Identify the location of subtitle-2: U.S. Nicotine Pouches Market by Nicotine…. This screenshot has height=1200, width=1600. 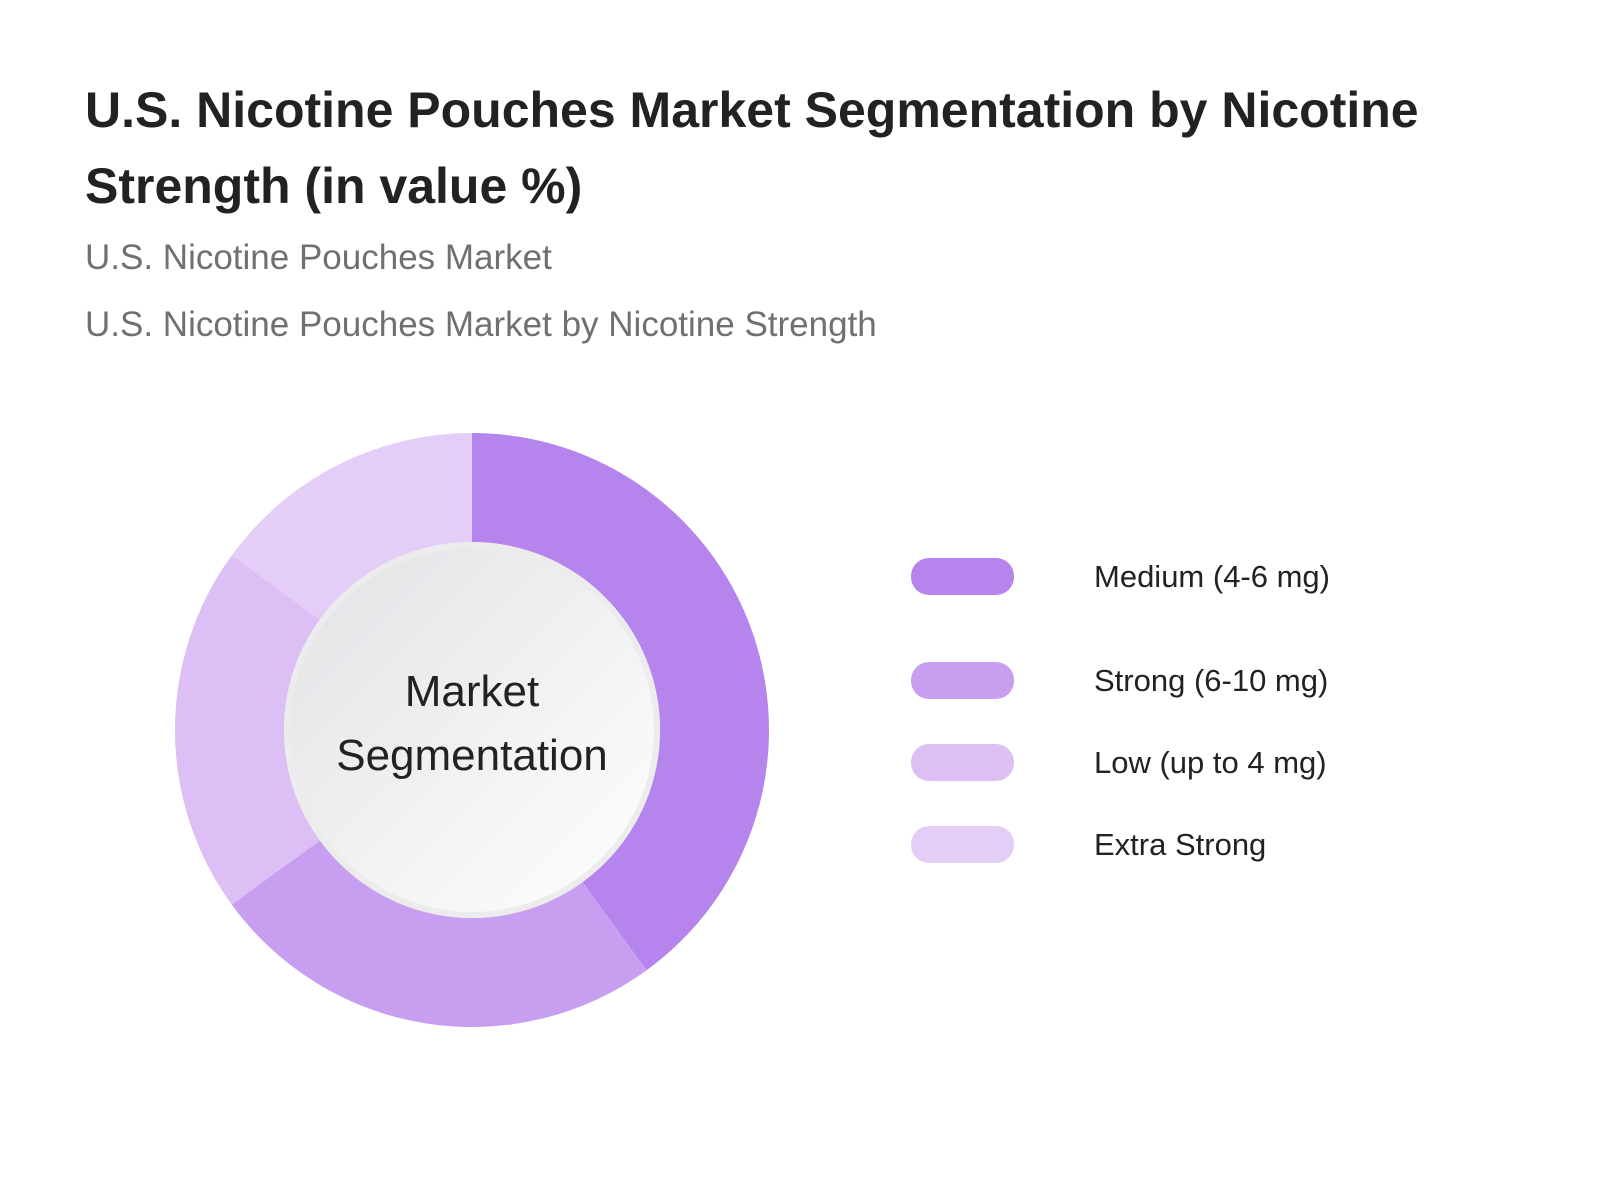
(481, 324).